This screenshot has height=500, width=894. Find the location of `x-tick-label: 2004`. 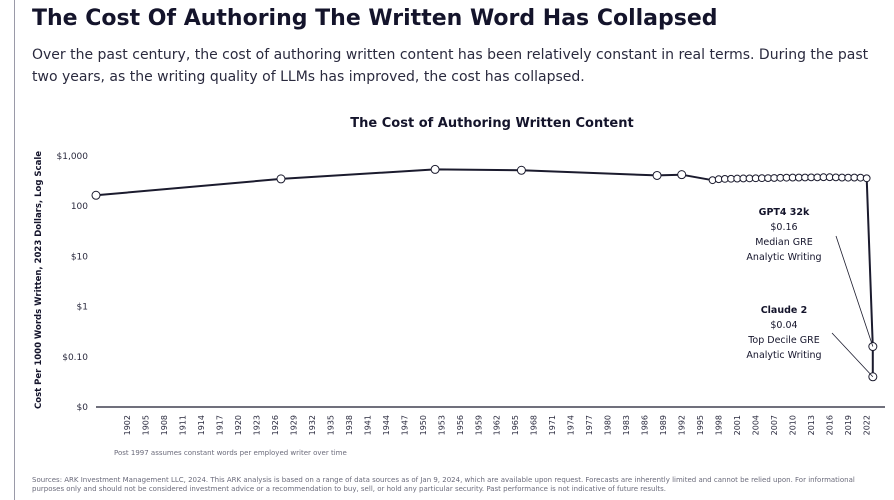

x-tick-label: 2004 is located at coordinates (756, 425).